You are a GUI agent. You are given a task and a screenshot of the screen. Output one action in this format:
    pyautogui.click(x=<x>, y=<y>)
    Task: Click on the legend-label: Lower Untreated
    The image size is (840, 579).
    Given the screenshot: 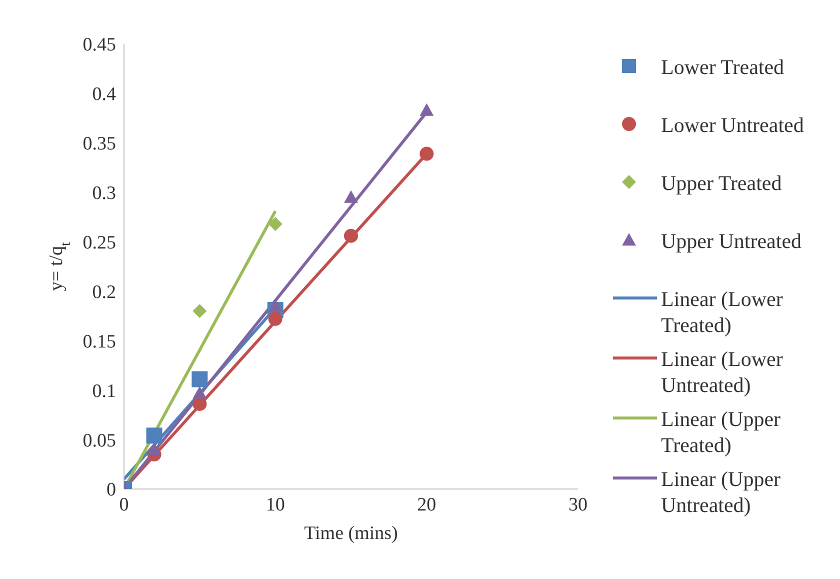 What is the action you would take?
    pyautogui.click(x=732, y=125)
    